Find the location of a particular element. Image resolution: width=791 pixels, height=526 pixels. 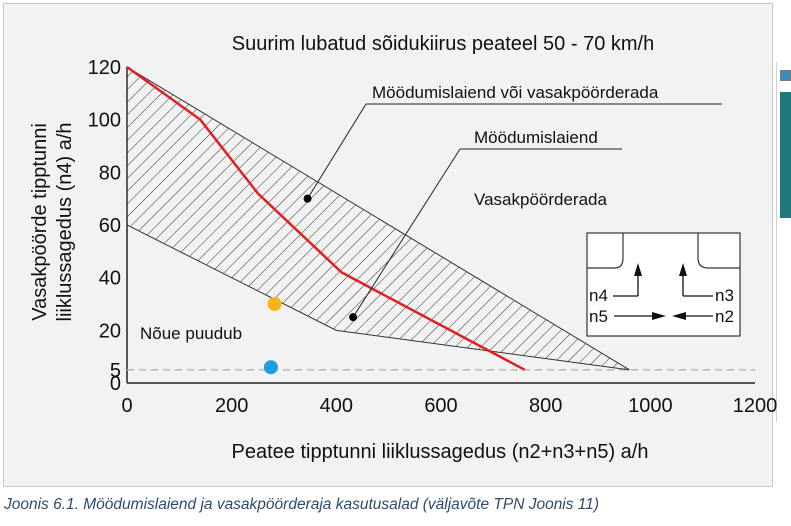

annotation-both: Möödumislaiend või vasakpöörderada is located at coordinates (515, 92).